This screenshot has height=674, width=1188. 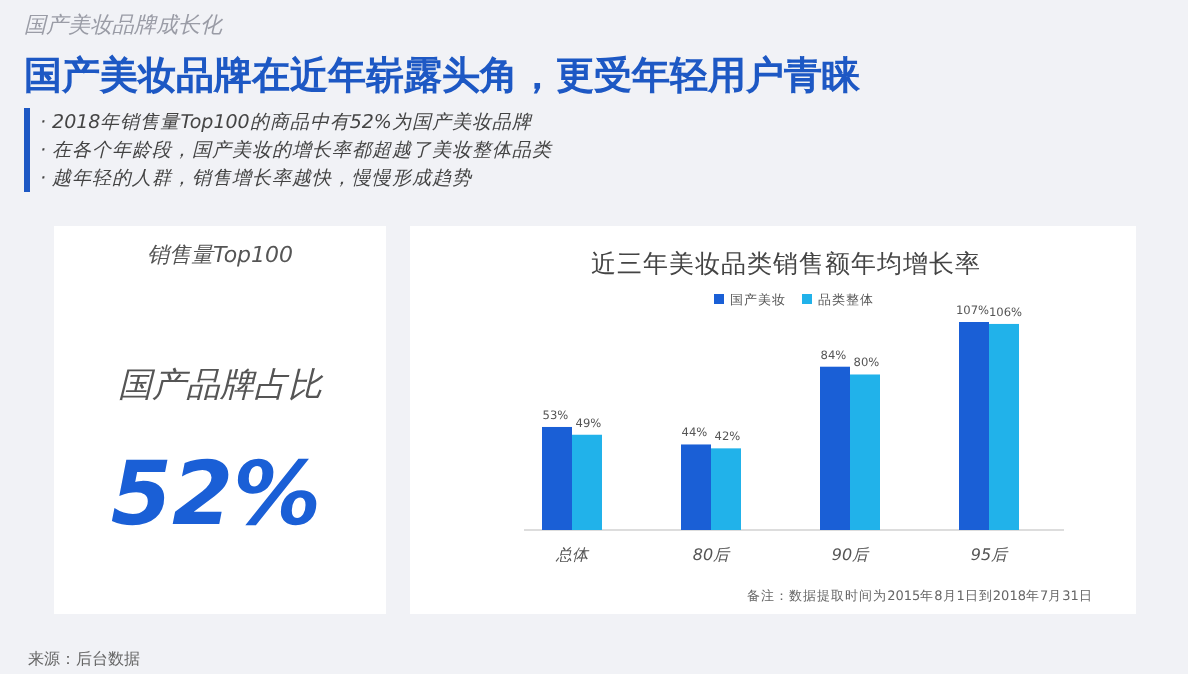 I want to click on x-tick-label: 80后, so click(x=712, y=555).